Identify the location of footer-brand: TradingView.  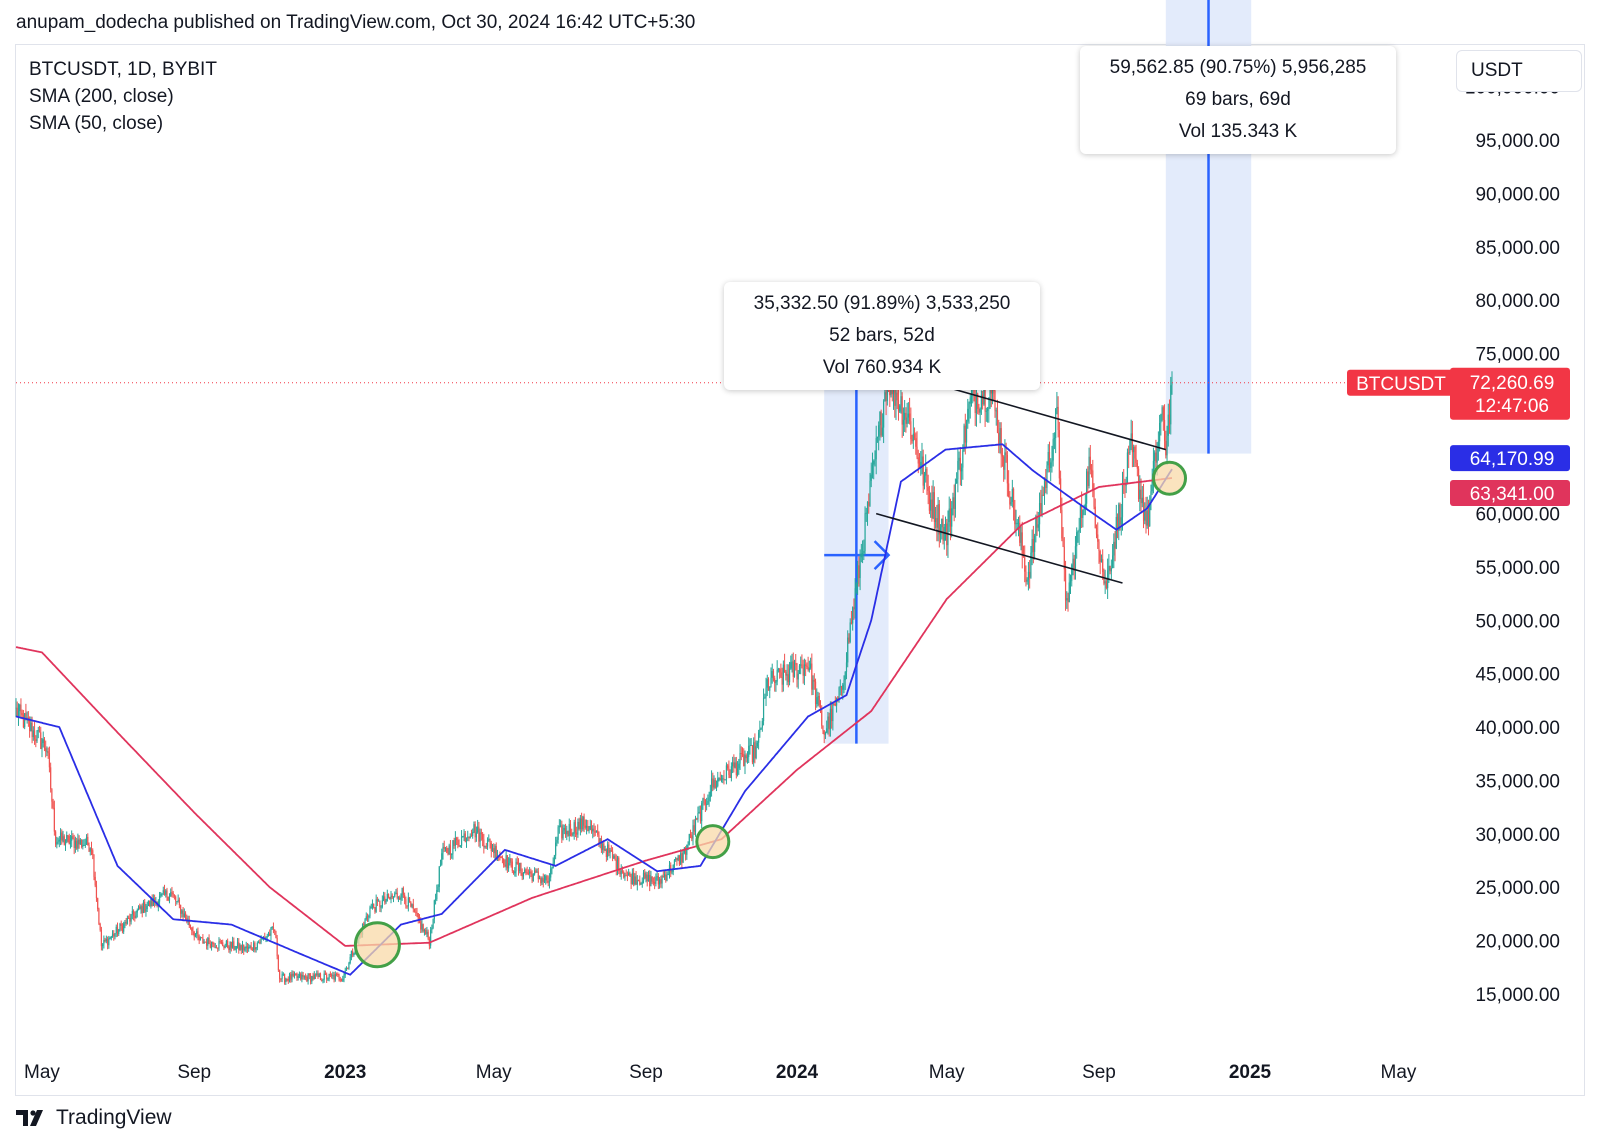
(94, 1118).